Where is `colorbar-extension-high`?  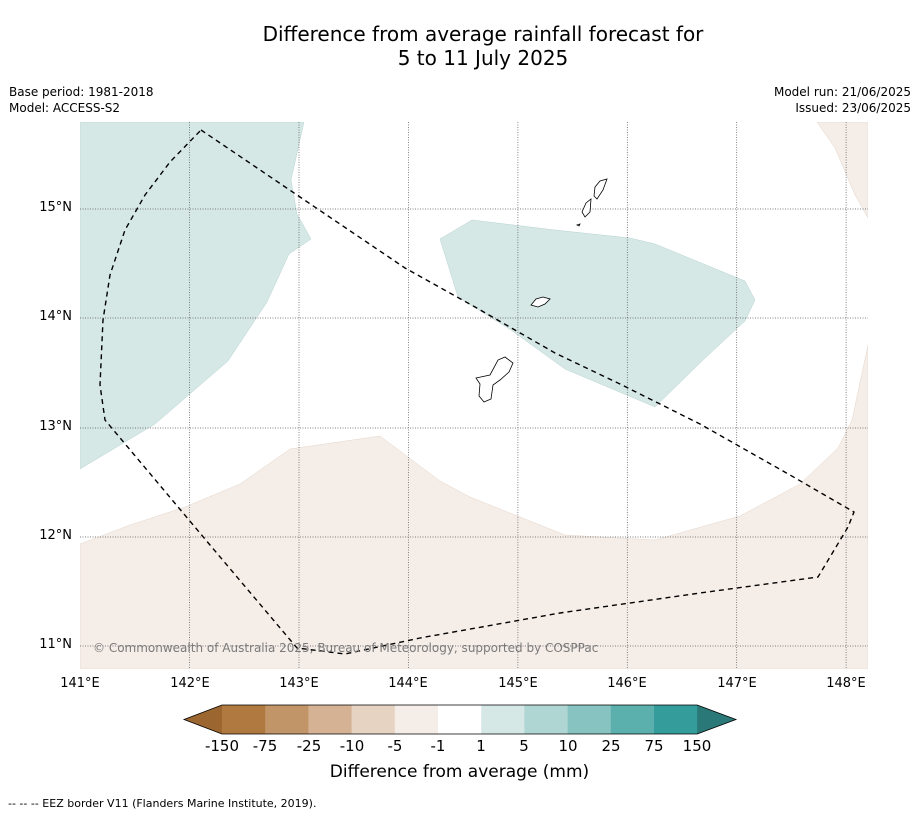
colorbar-extension-high is located at coordinates (716, 719).